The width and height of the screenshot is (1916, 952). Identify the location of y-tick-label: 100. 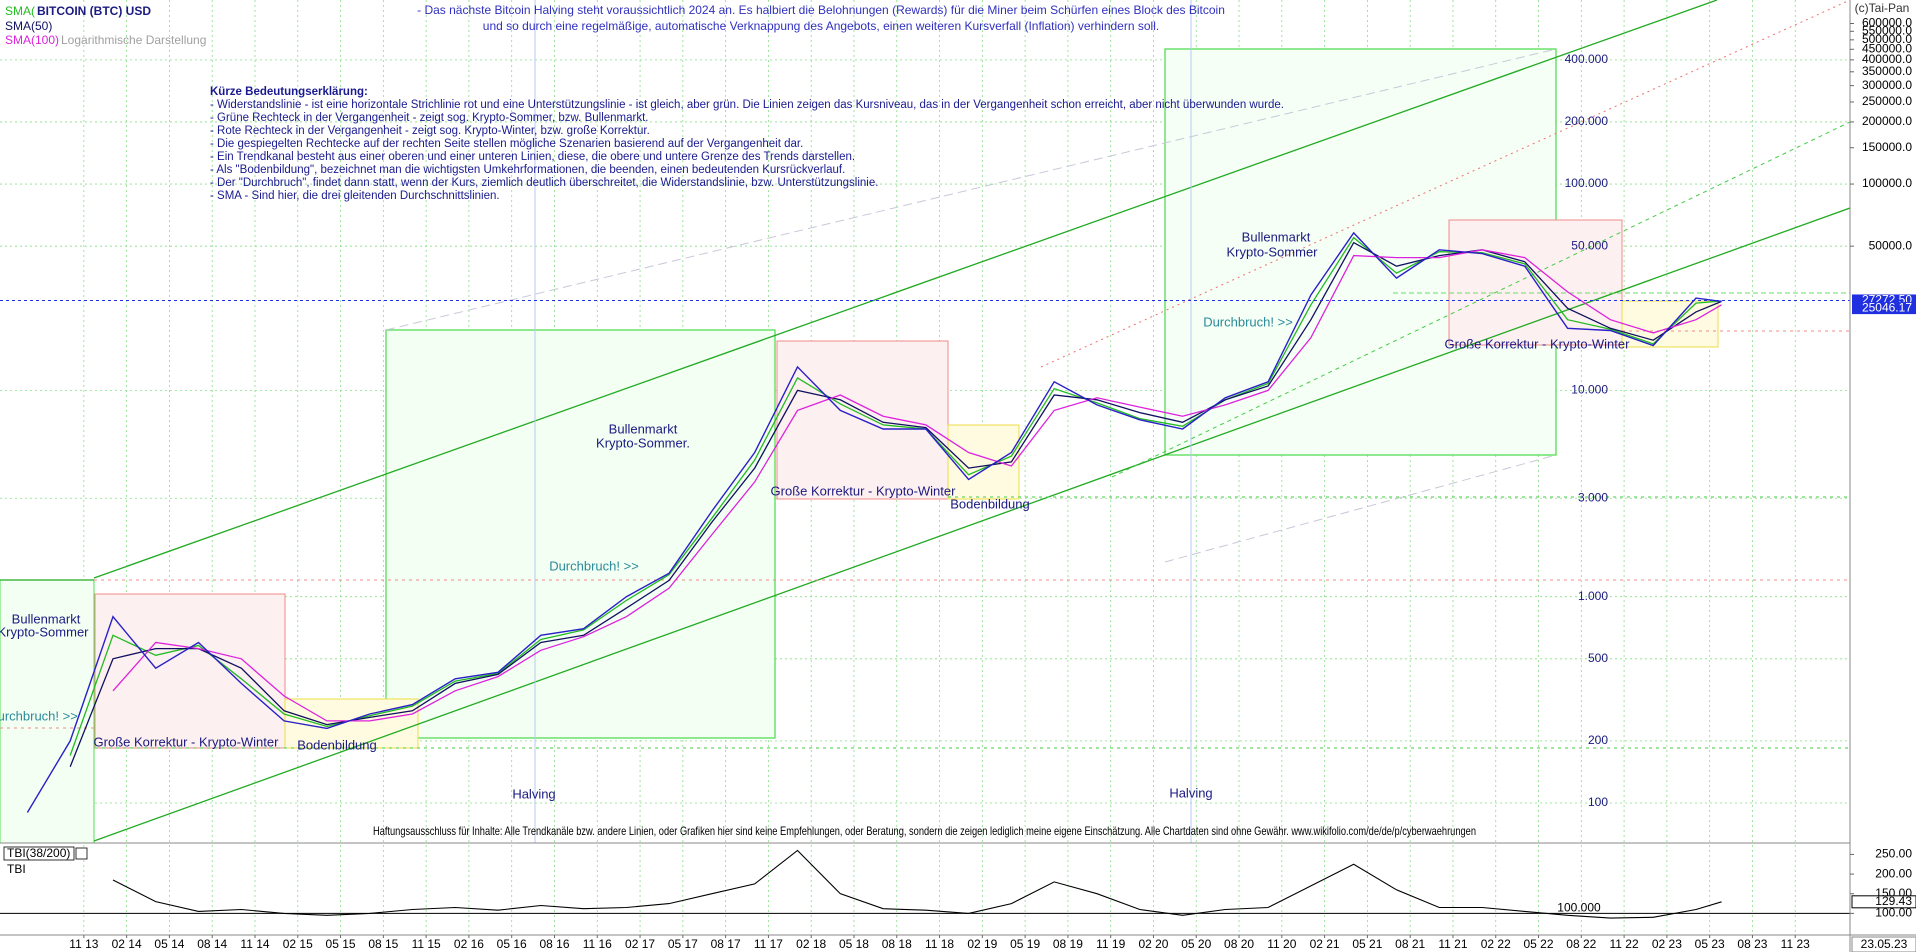
(1598, 802).